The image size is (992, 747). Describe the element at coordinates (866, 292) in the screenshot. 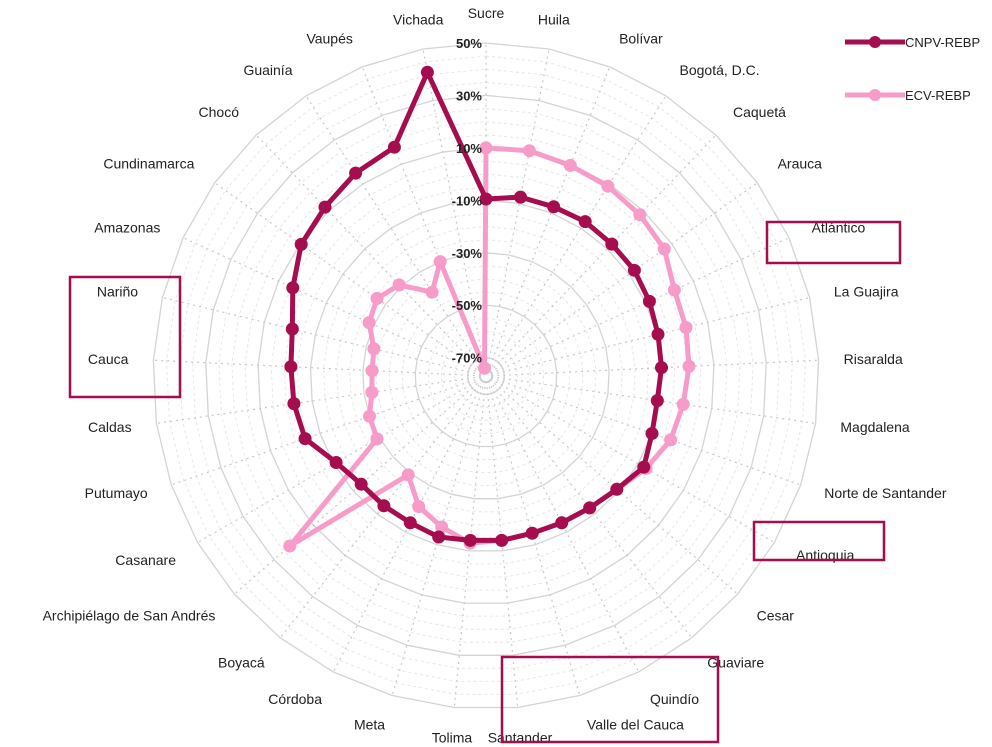

I see `category-label-la-guajira: La Guajira` at that location.